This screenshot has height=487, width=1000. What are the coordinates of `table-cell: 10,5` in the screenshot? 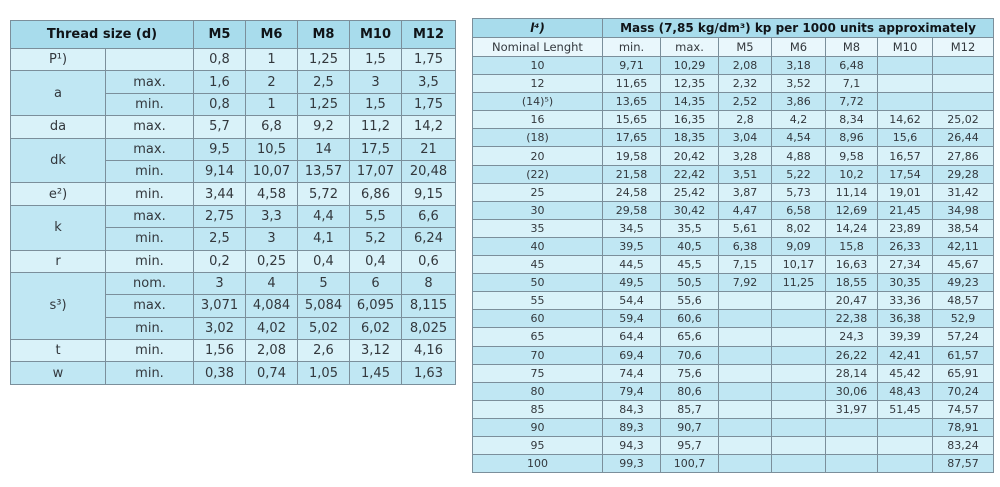 It's located at (271, 149).